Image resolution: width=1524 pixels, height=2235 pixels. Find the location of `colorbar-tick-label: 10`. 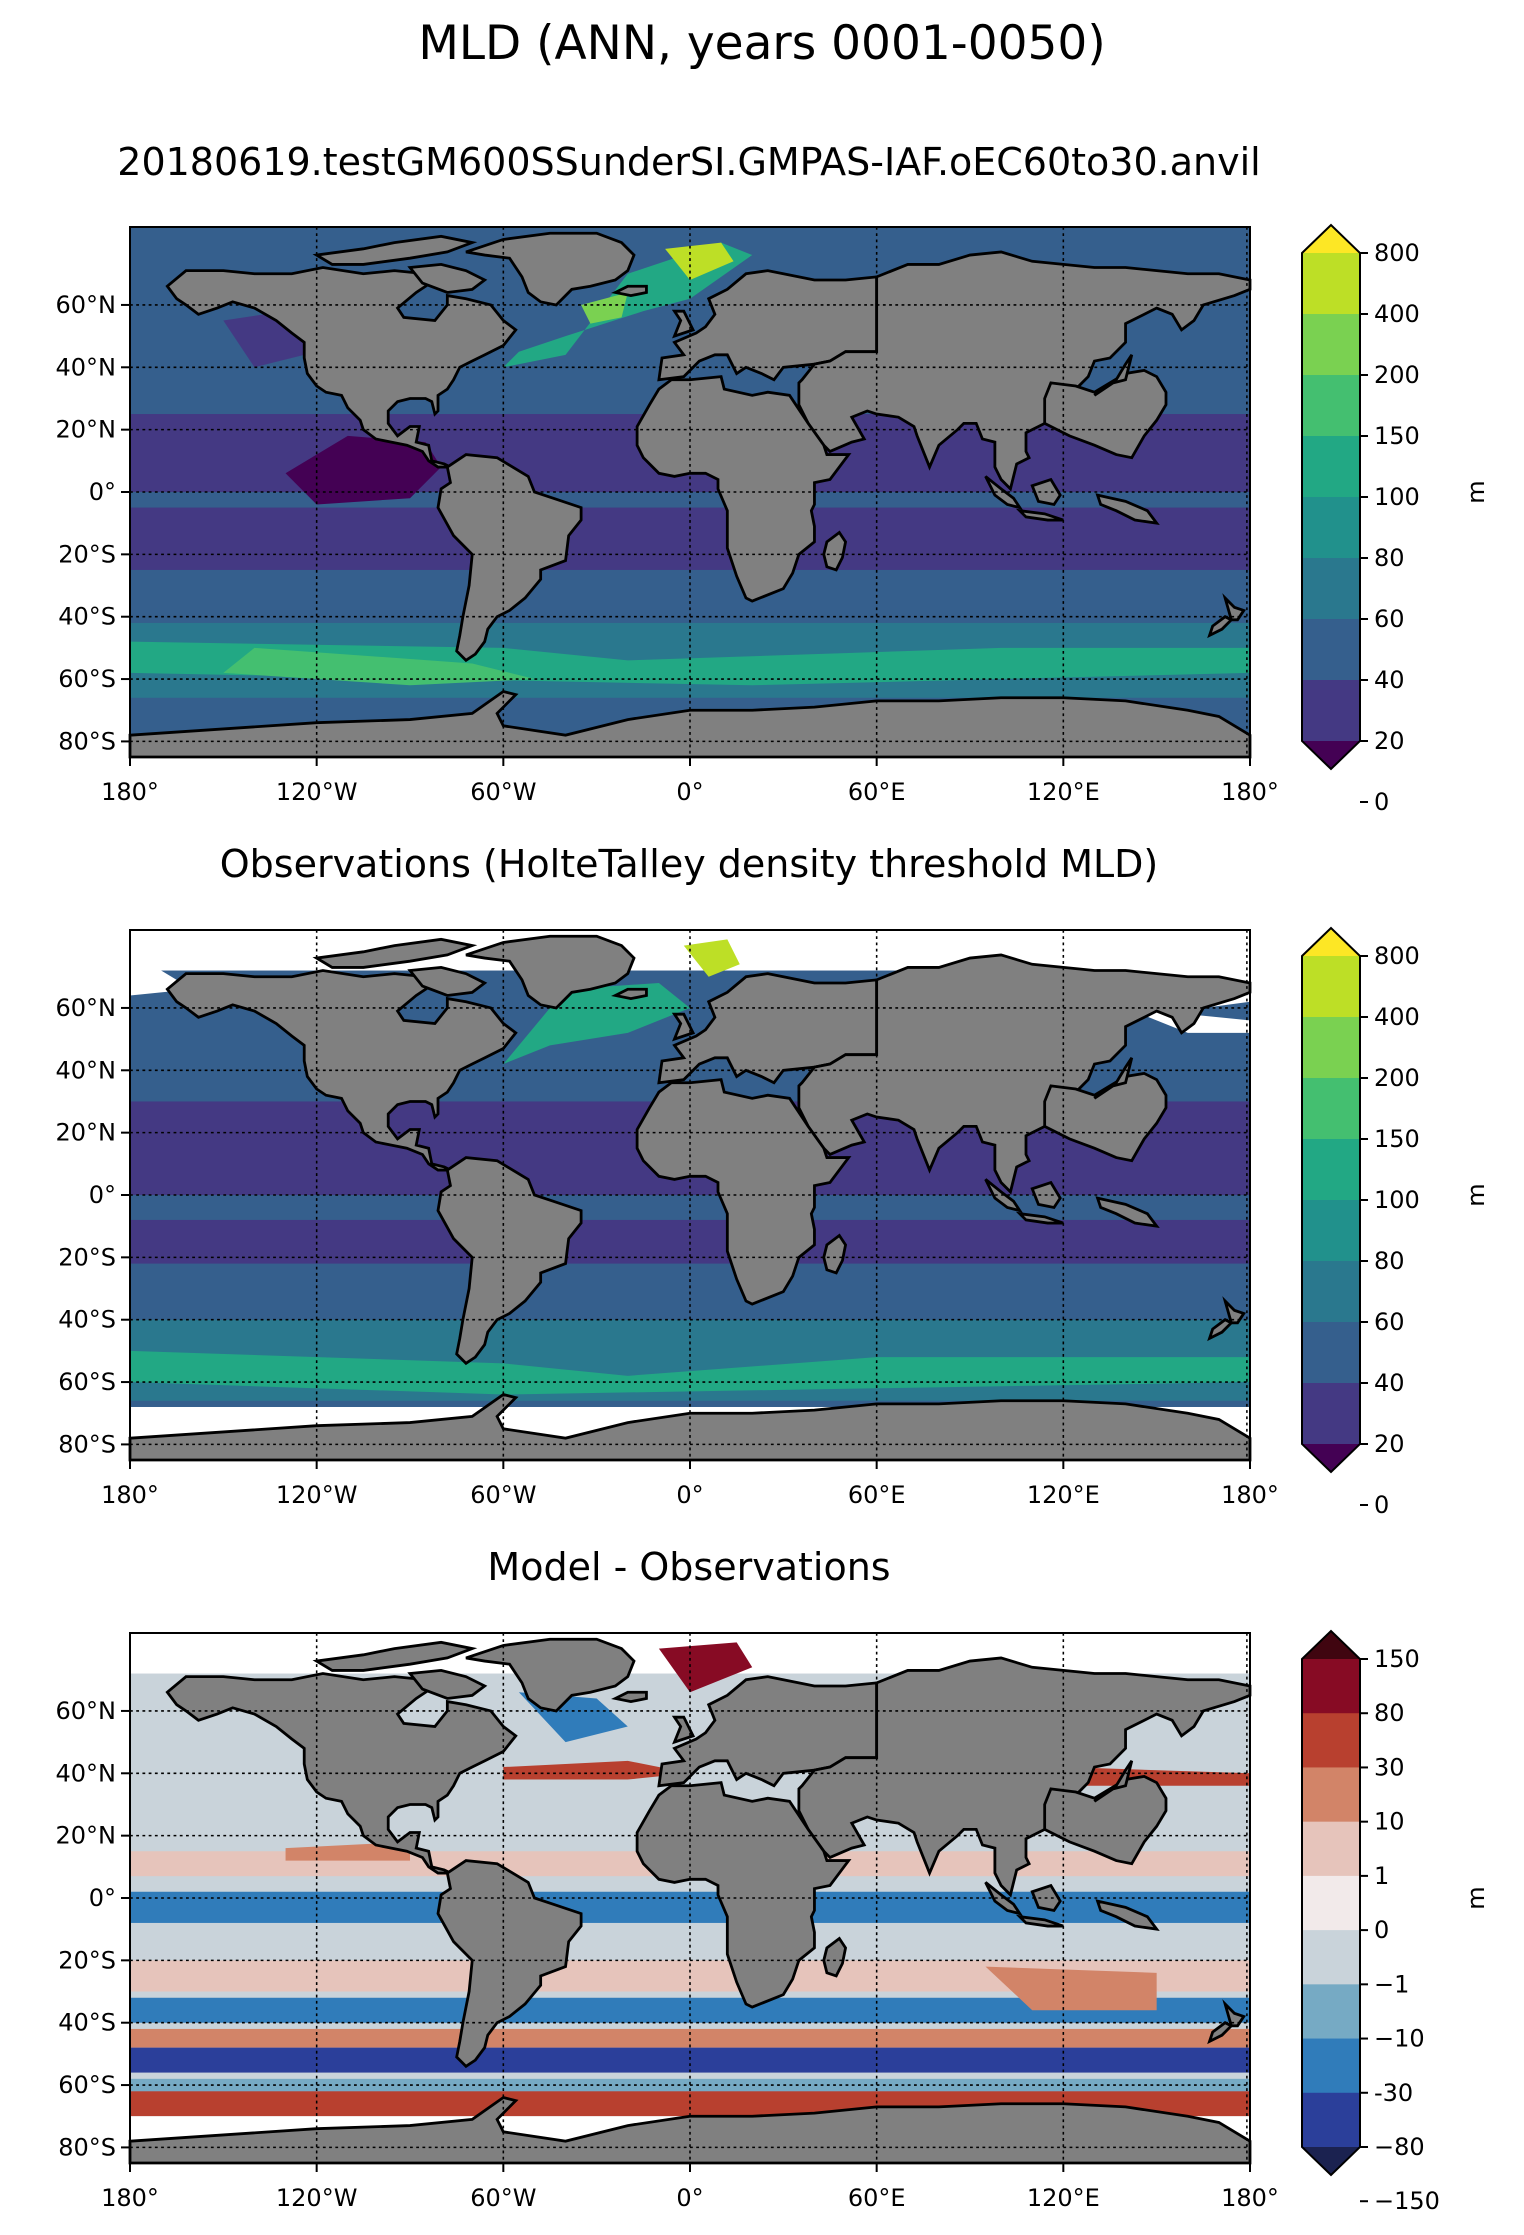

colorbar-tick-label: 10 is located at coordinates (1389, 1822).